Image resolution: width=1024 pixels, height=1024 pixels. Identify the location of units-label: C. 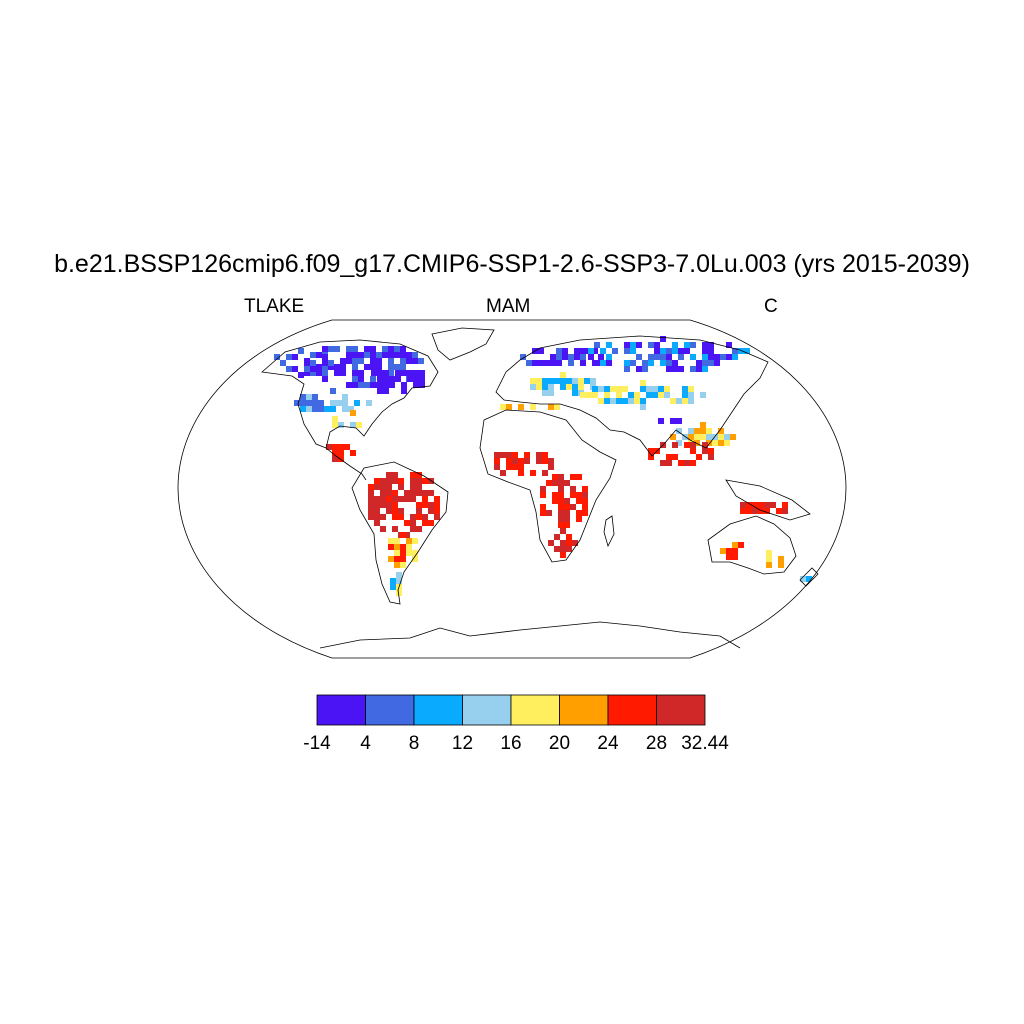
(771, 306).